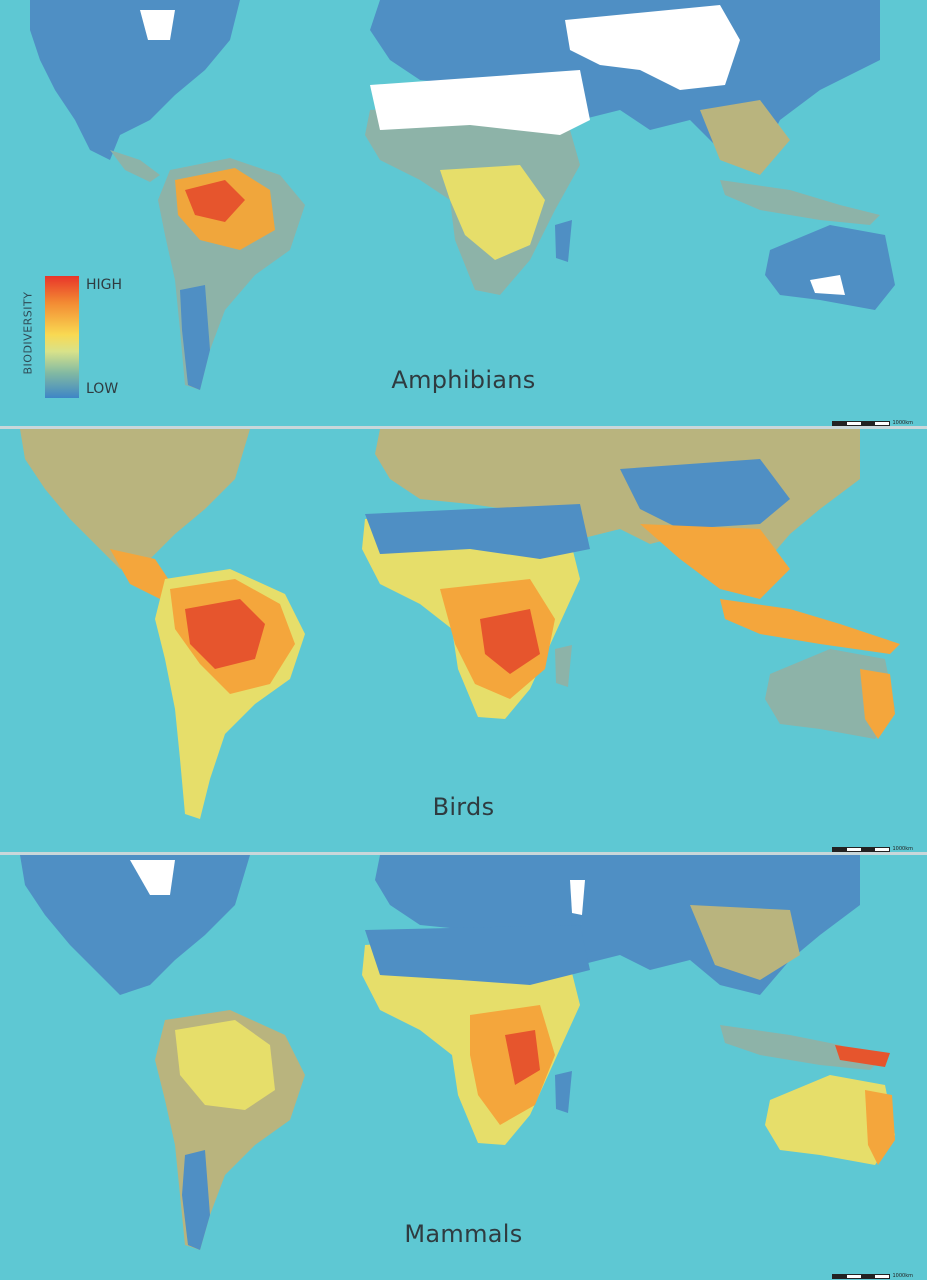  Describe the element at coordinates (827, 285) in the screenshot. I see `australia-no-data` at that location.